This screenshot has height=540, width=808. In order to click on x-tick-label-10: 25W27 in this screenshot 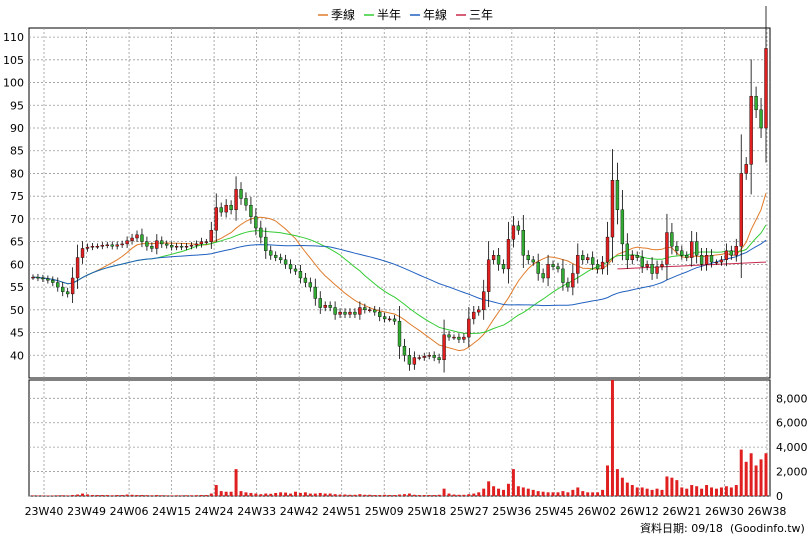, I will do `click(469, 511)`.